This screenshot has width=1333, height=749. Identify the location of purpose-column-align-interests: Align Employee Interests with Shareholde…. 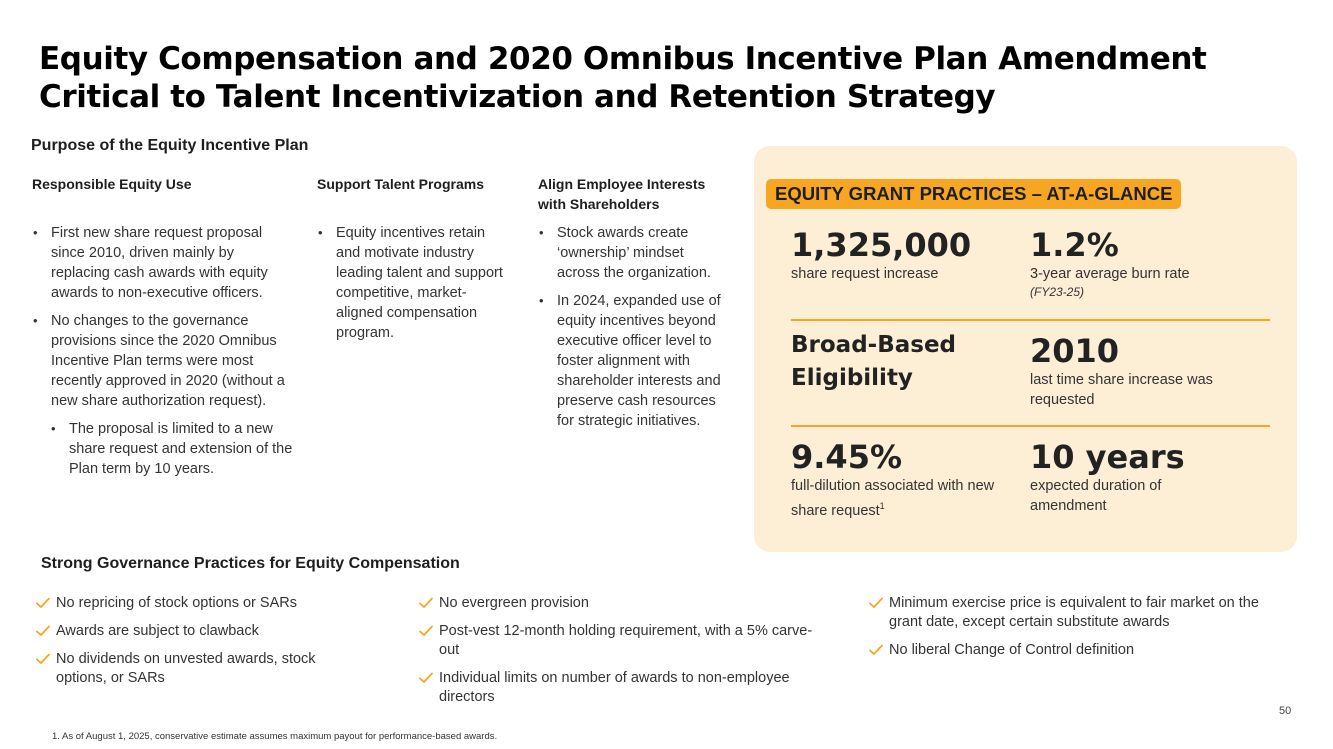
(633, 306).